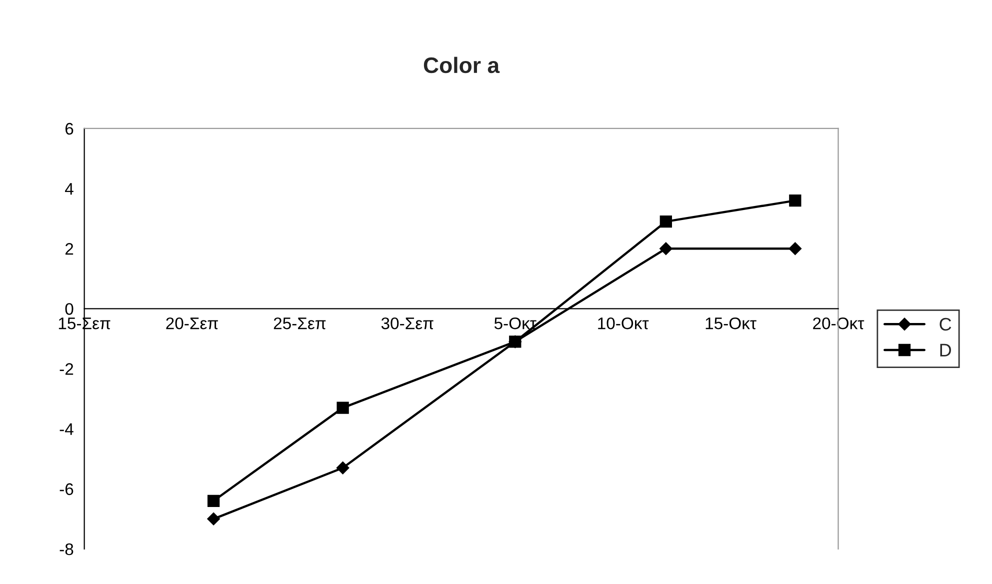 This screenshot has height=584, width=992. I want to click on y-tick-label: -4, so click(67, 429).